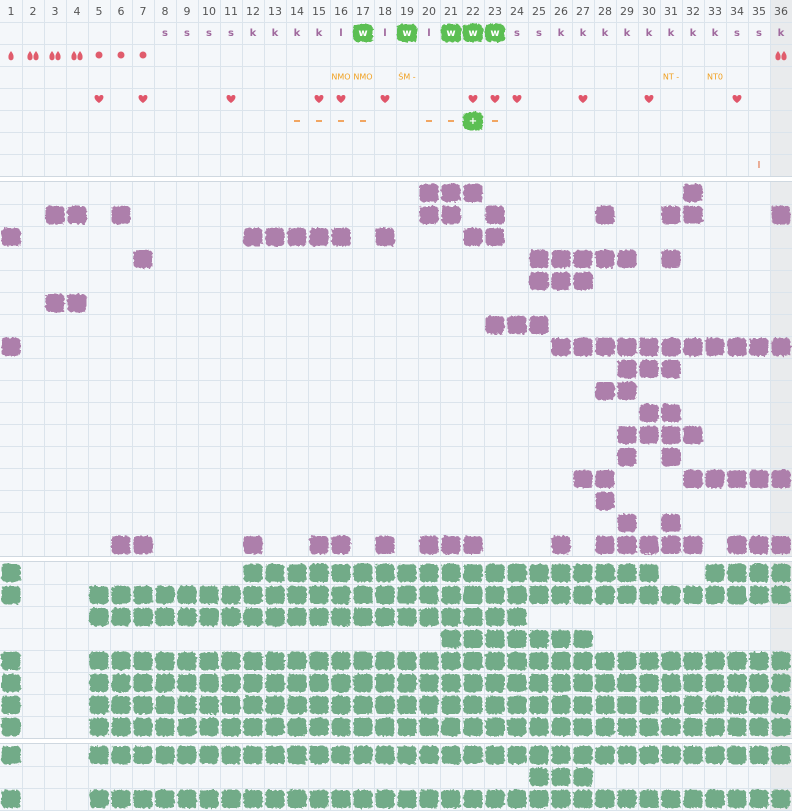 This screenshot has width=792, height=811. Describe the element at coordinates (30, 56) in the screenshot. I see `drop` at that location.